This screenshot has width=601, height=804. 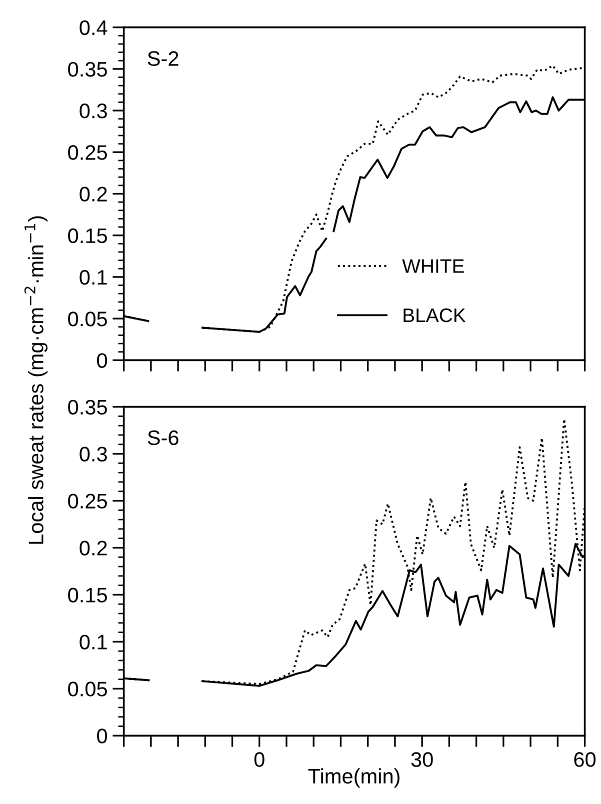 I want to click on y-tick-label: 0.4, so click(x=94, y=28).